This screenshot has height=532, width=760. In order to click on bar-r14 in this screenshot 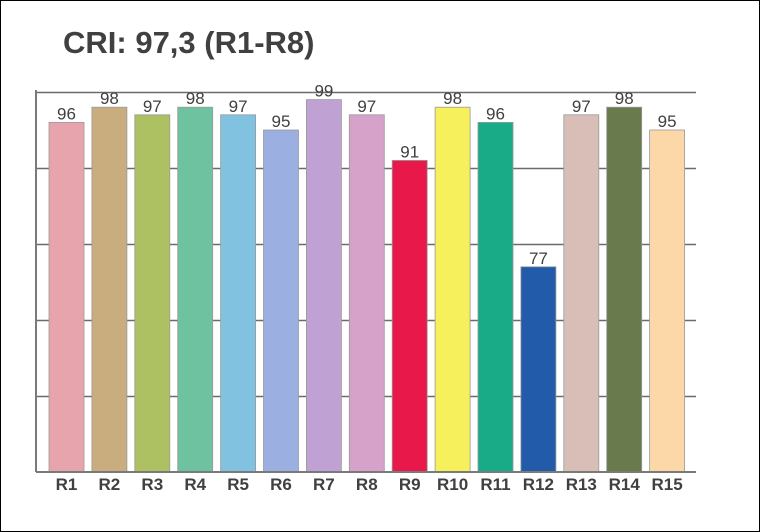, I will do `click(624, 289)`.